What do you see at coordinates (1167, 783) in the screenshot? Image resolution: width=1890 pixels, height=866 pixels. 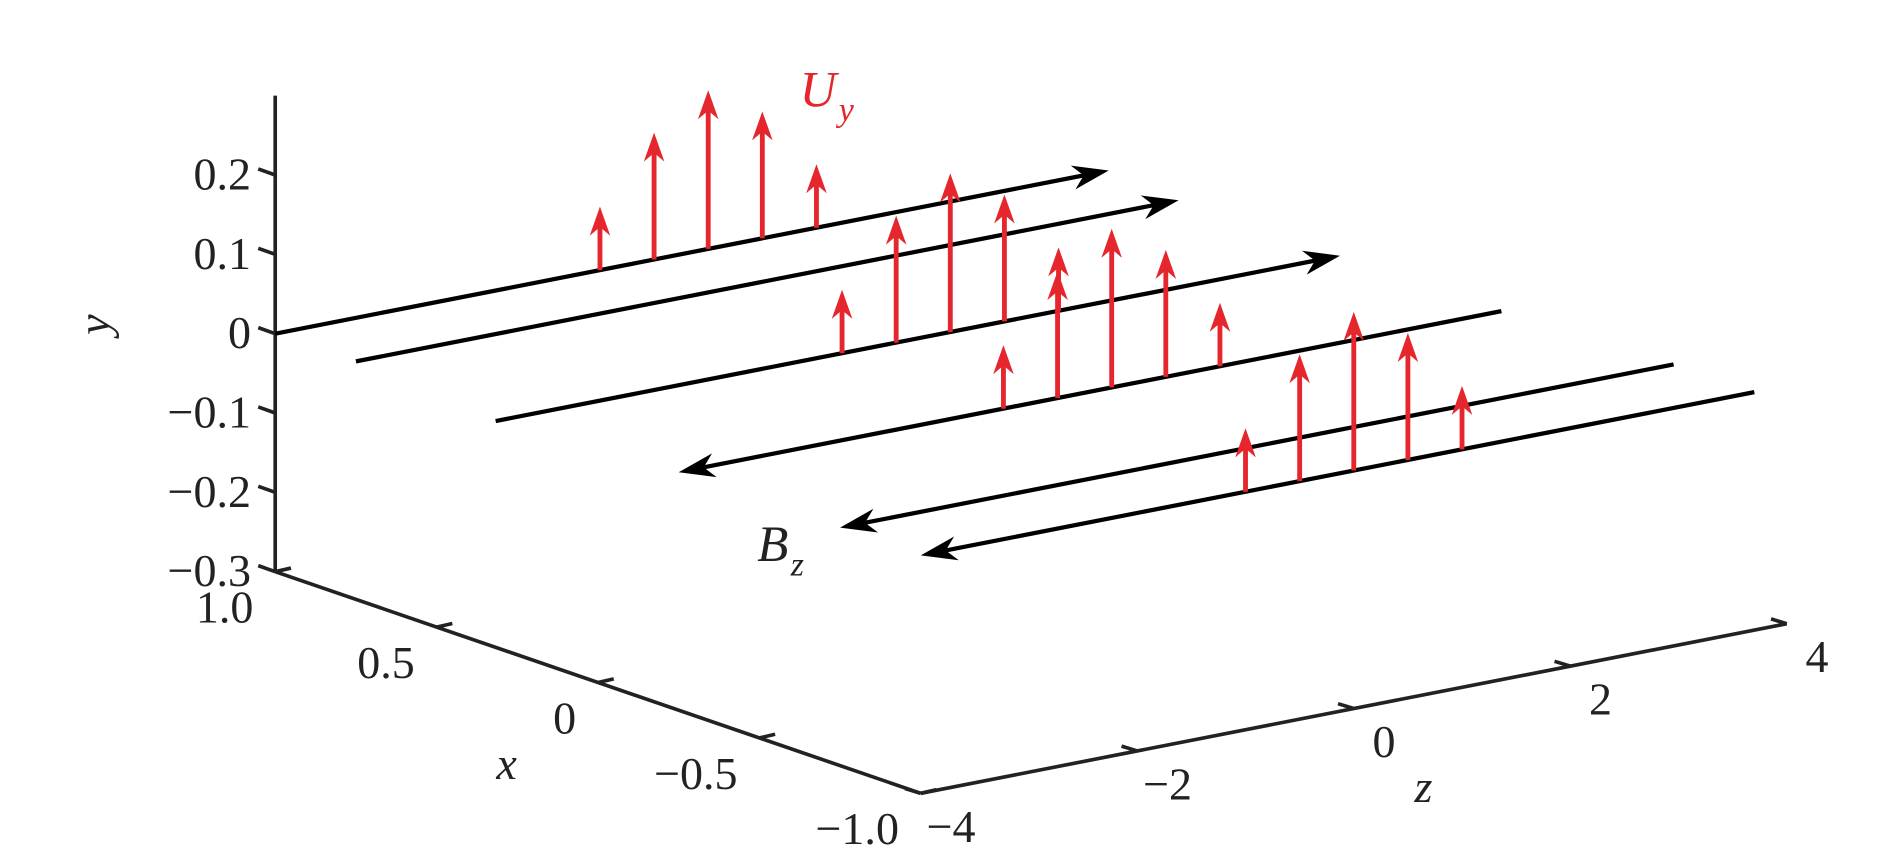 I see `z-tick-label: −2` at bounding box center [1167, 783].